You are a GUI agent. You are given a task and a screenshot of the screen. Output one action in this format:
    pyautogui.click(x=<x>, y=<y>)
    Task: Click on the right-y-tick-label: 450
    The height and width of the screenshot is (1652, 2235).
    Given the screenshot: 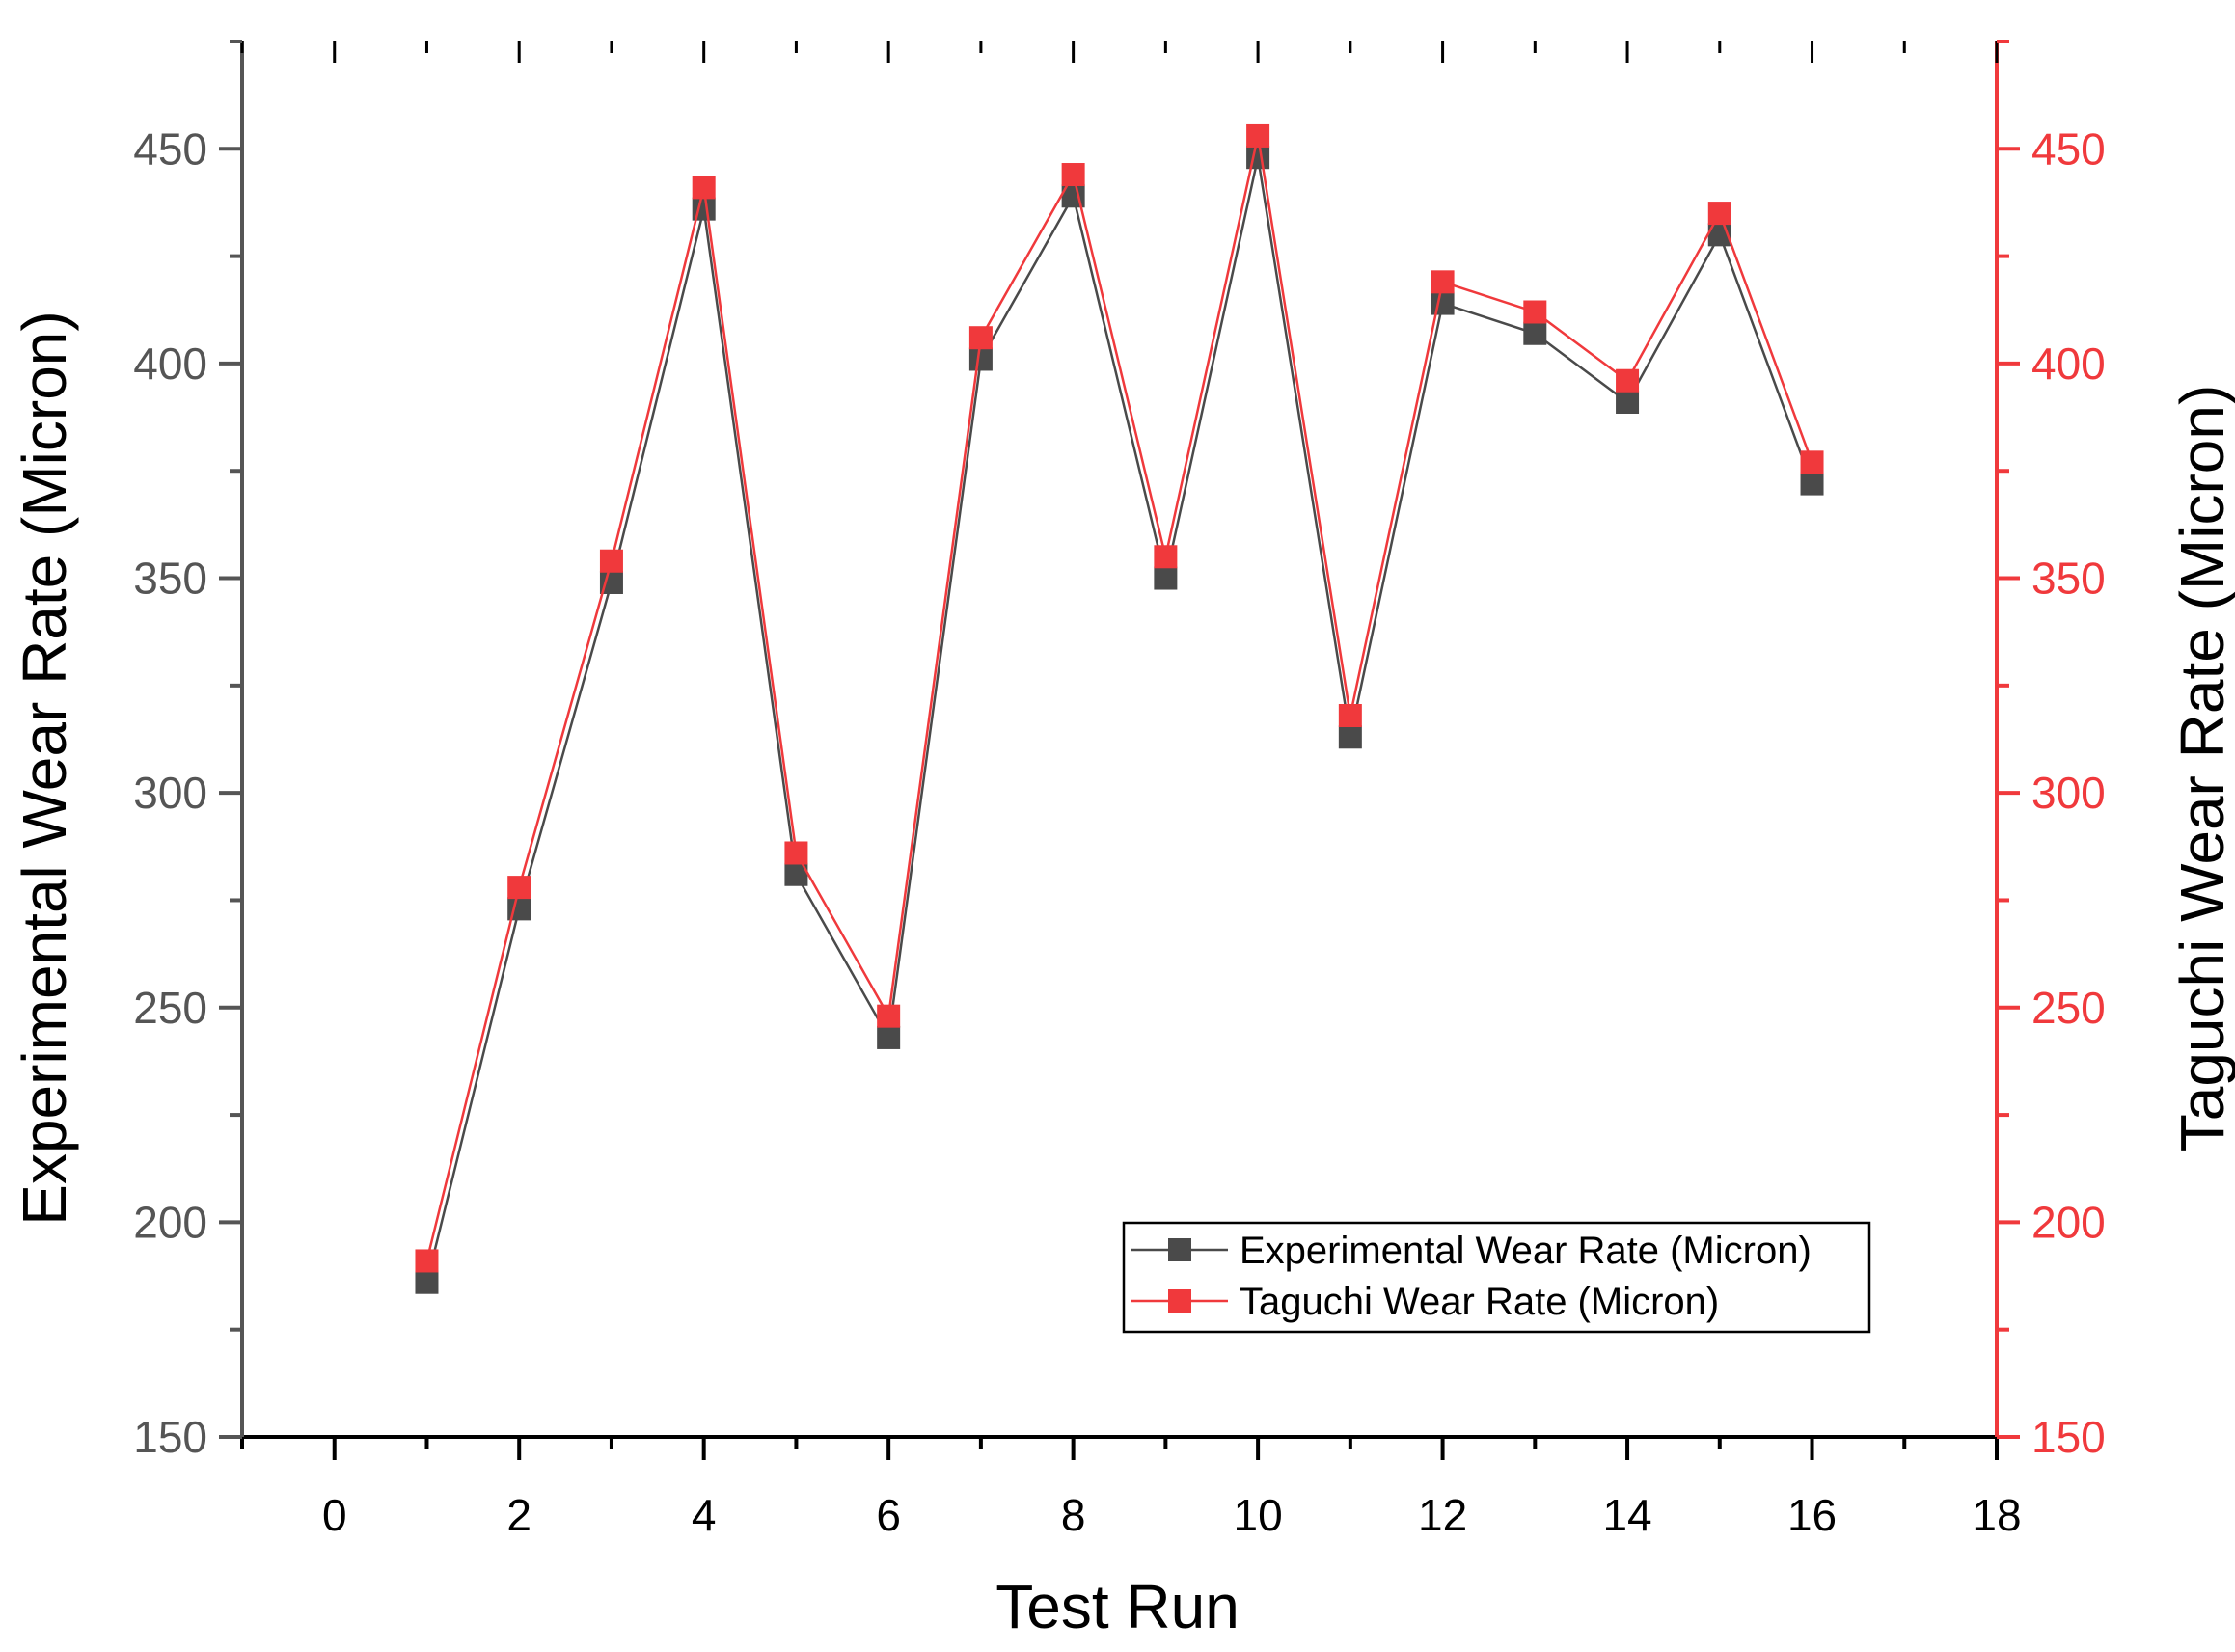 What is the action you would take?
    pyautogui.click(x=2068, y=148)
    